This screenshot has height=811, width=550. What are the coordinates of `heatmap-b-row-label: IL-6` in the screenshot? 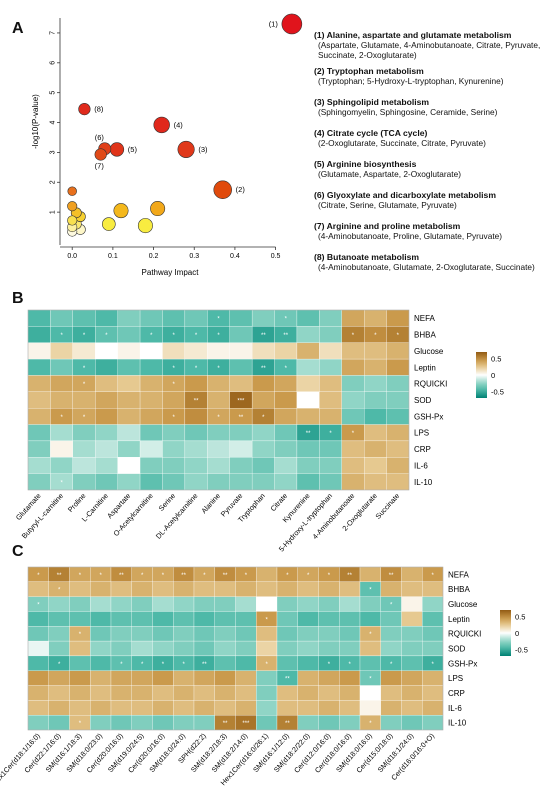 It's located at (421, 465).